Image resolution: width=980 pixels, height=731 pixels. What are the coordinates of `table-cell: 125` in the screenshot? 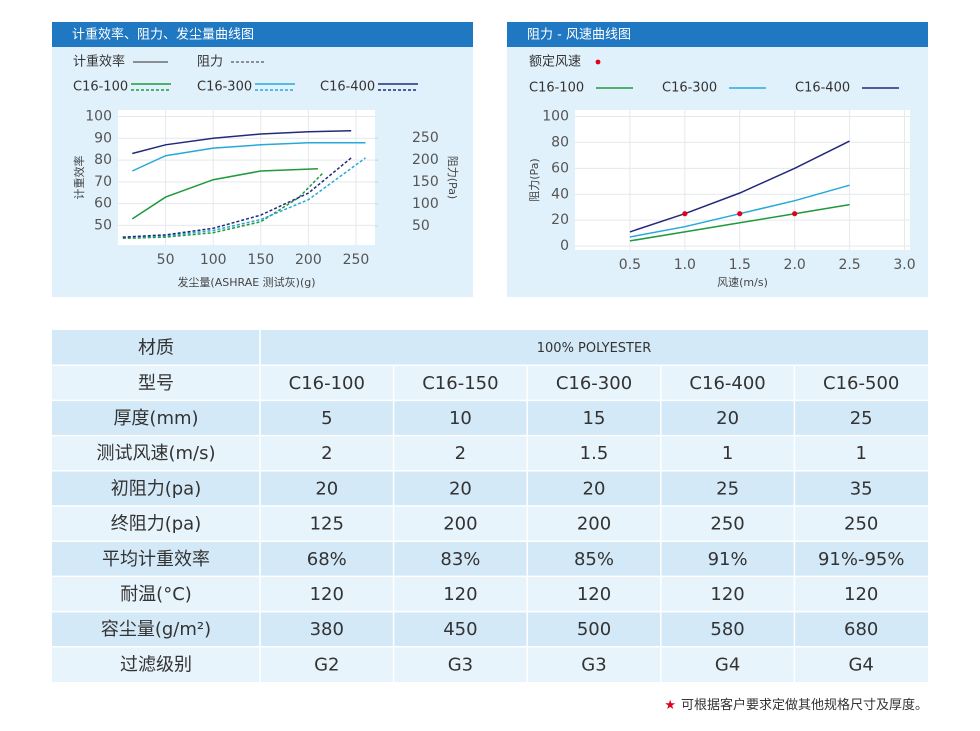 It's located at (327, 524).